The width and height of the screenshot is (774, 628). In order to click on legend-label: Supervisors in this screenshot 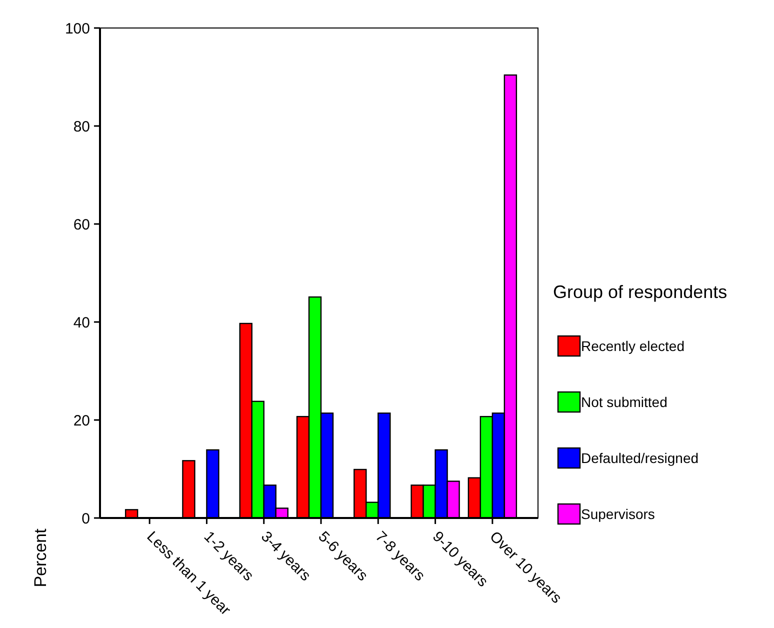, I will do `click(618, 514)`.